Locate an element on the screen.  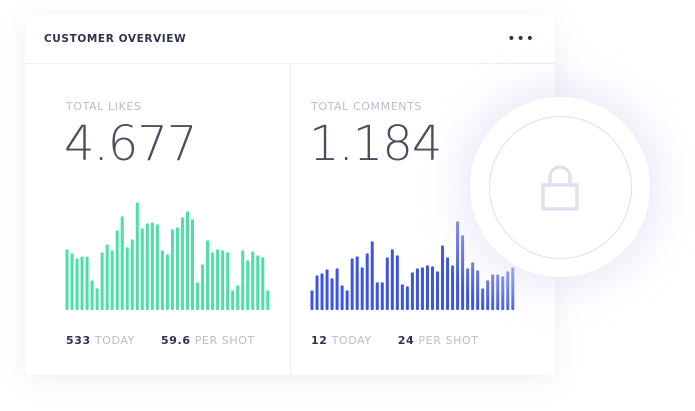
comments-today-label: TODAY is located at coordinates (351, 340).